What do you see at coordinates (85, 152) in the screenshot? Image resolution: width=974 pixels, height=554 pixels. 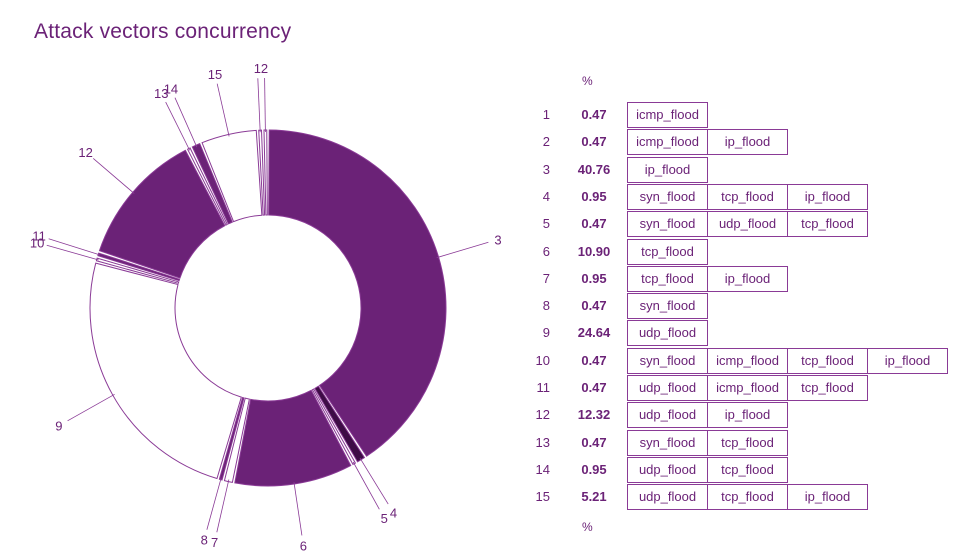 I see `slice-label-12: 12` at bounding box center [85, 152].